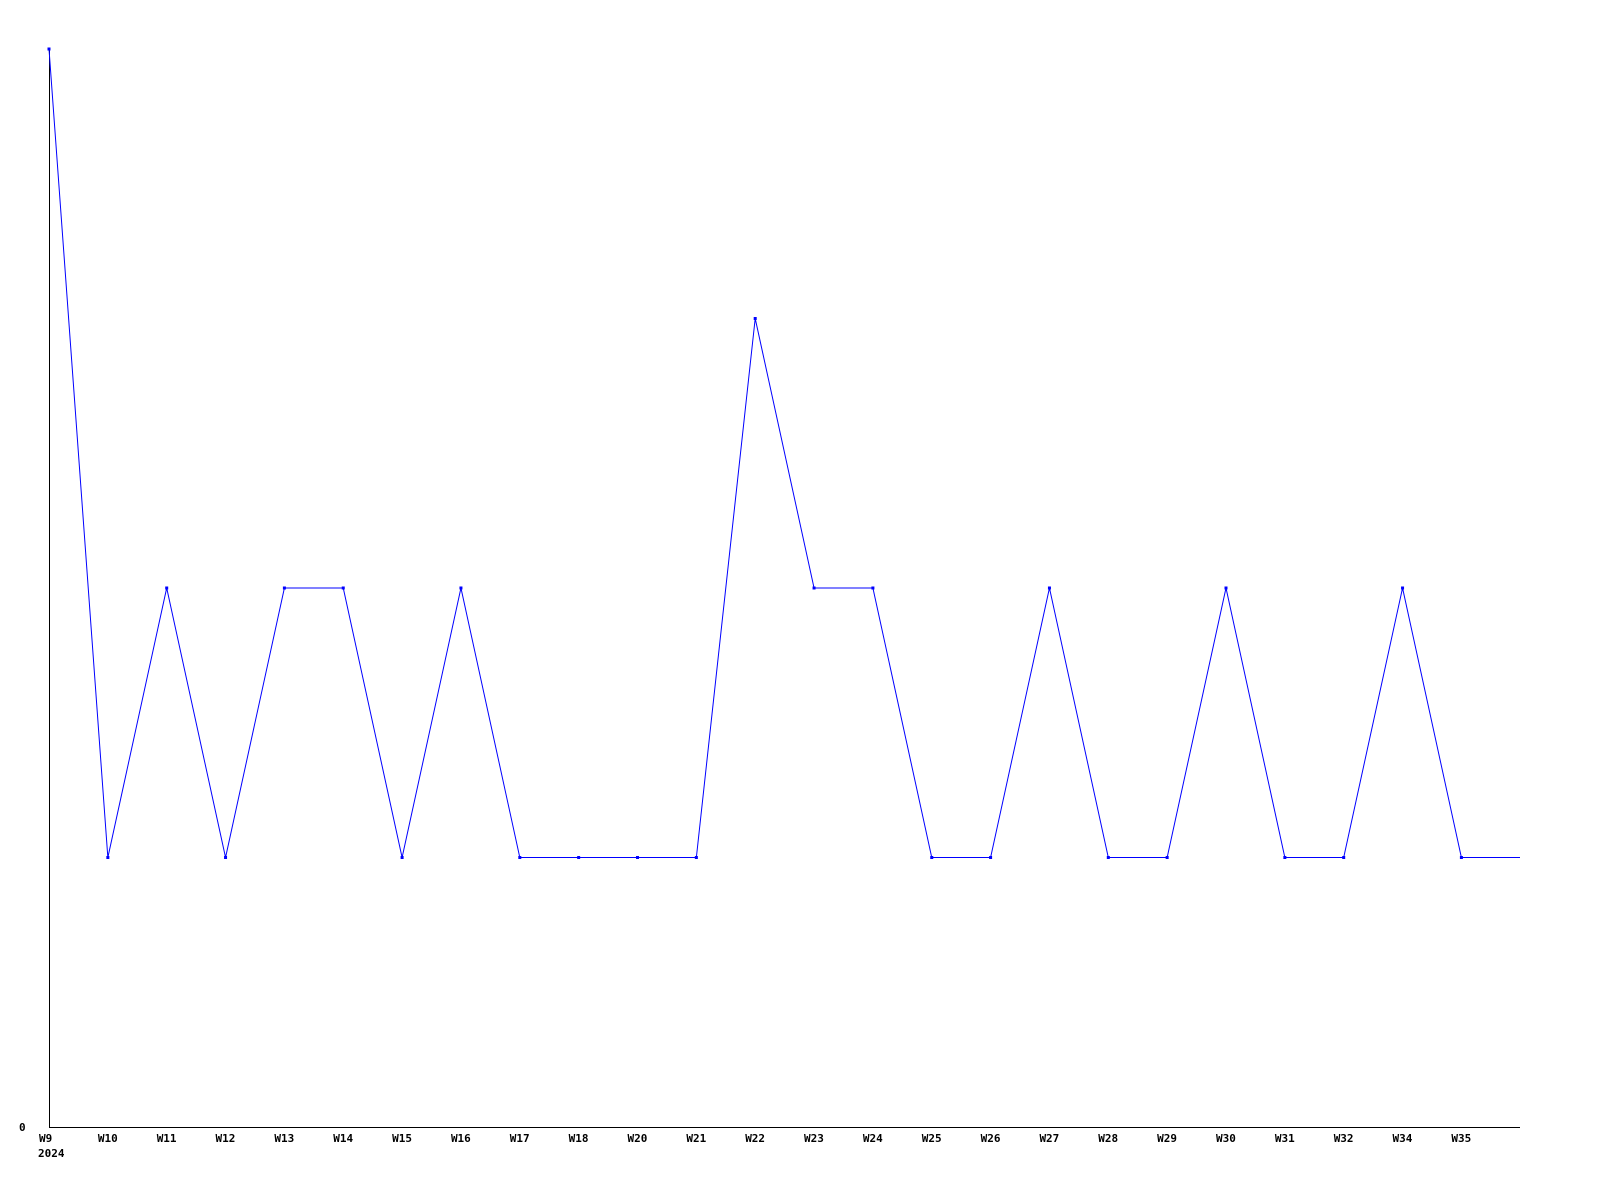 Image resolution: width=1600 pixels, height=1200 pixels. I want to click on data-point-W25, so click(932, 857).